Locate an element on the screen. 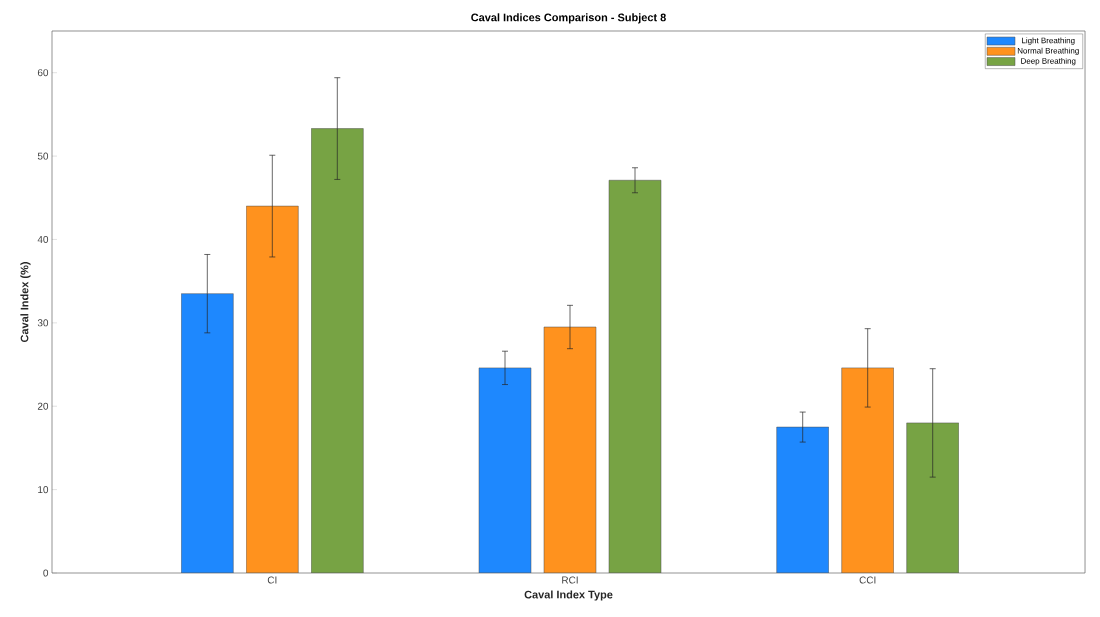 The height and width of the screenshot is (617, 1100). y-tick-label: 50 is located at coordinates (43, 156).